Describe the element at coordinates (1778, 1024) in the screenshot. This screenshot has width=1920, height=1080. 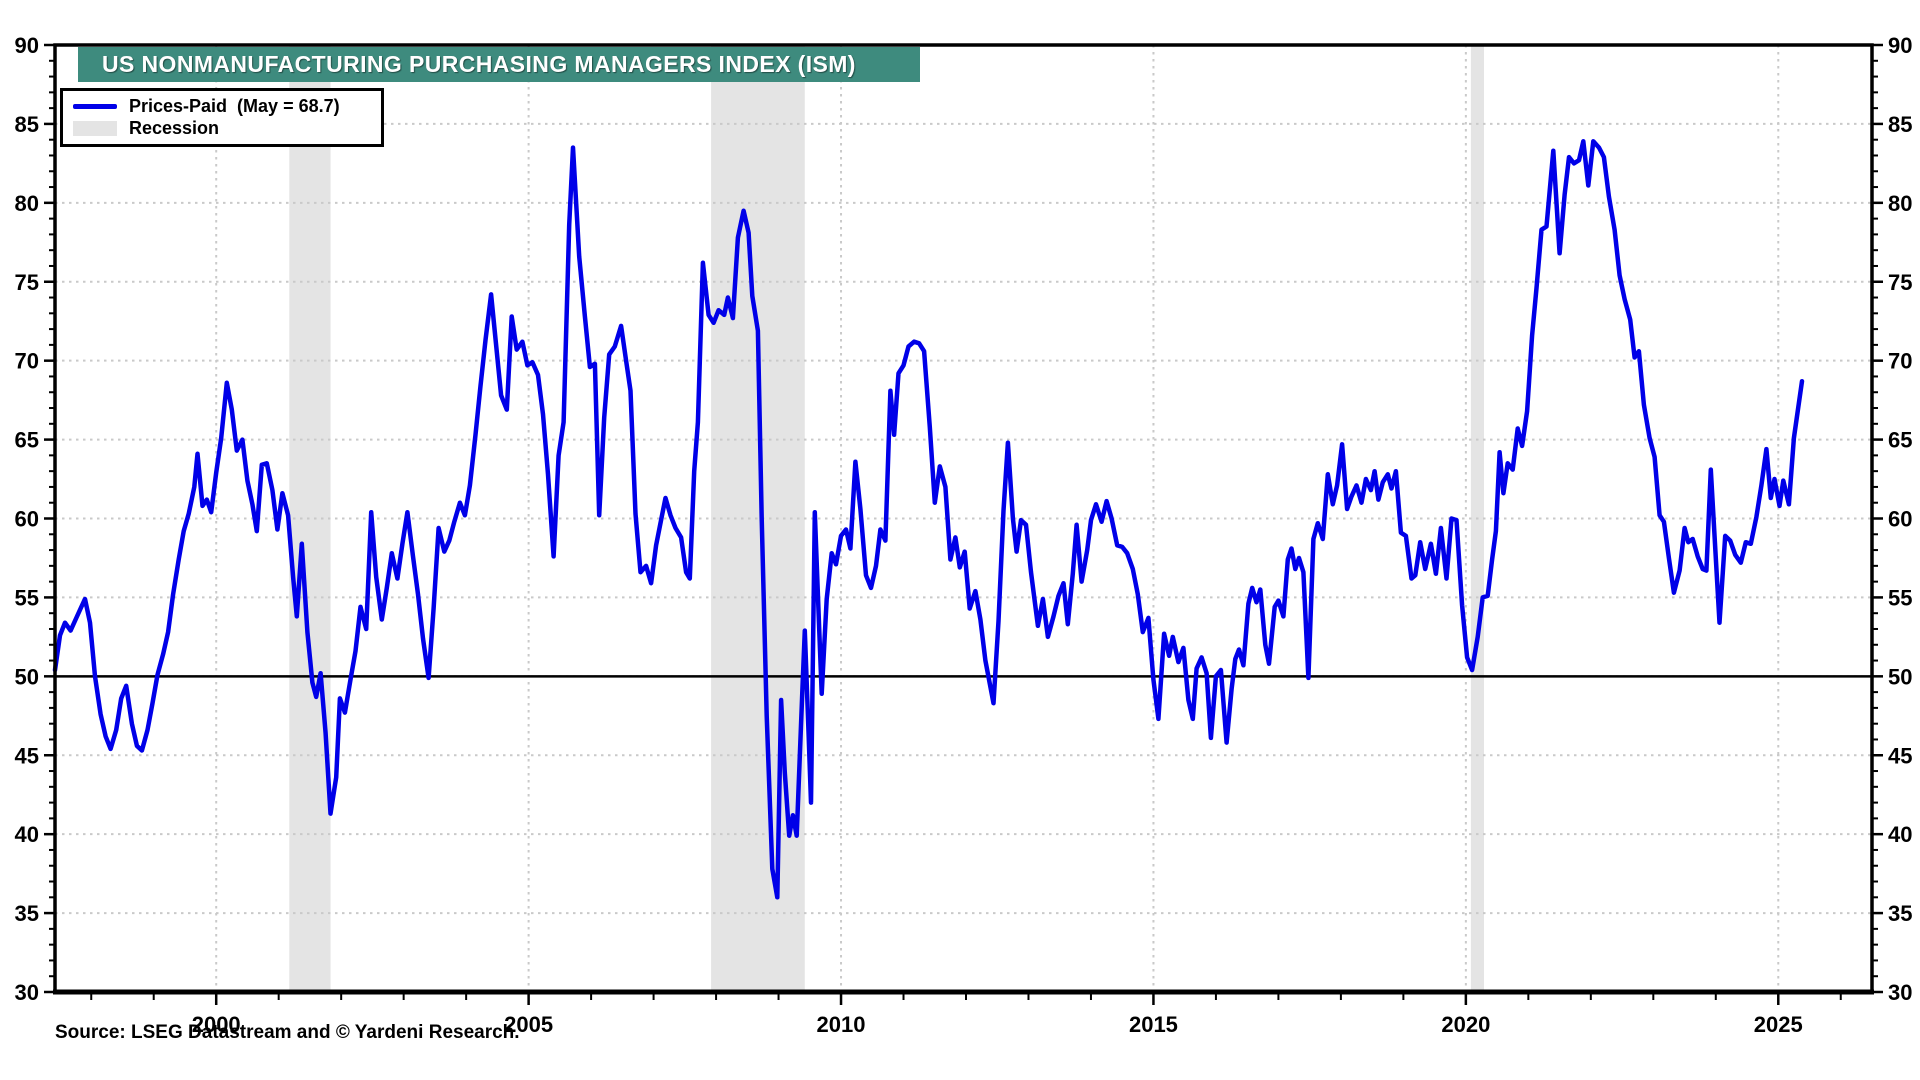
I see `x-axis-tick-label: 2025` at that location.